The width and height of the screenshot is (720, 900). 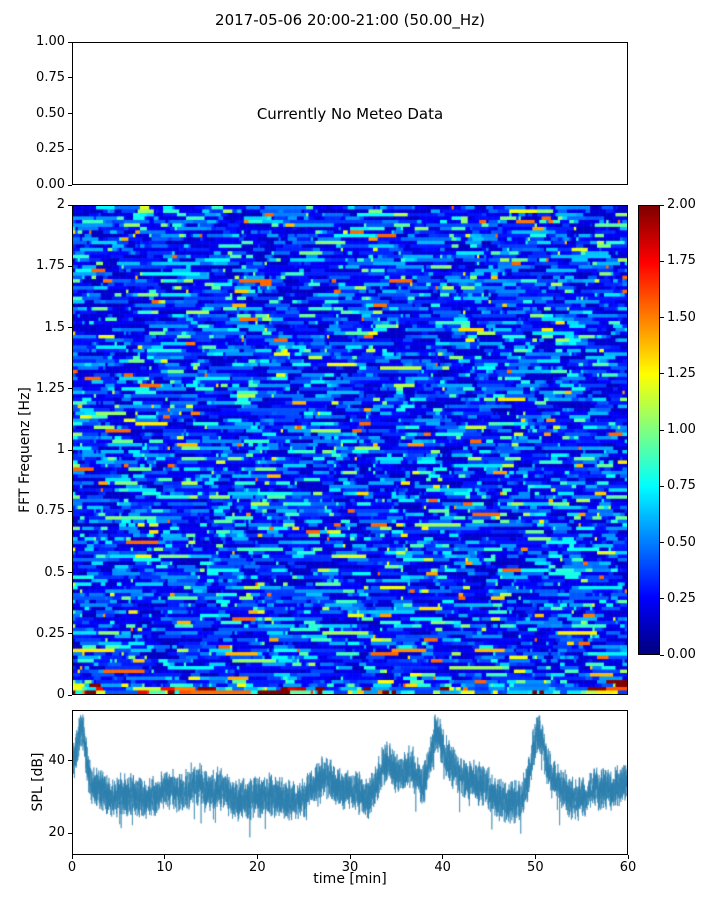 What do you see at coordinates (56, 760) in the screenshot?
I see `y-tick-label: 40` at bounding box center [56, 760].